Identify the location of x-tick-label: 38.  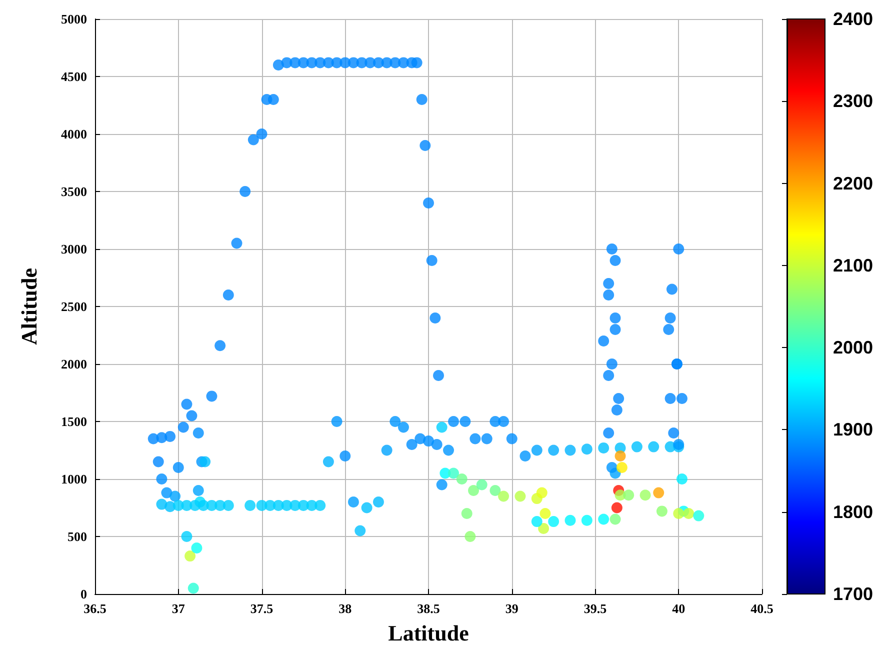
(345, 608).